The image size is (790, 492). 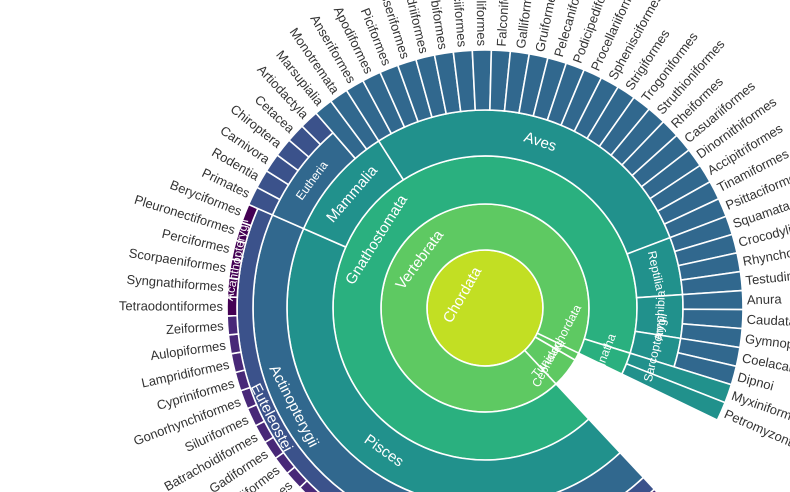 What do you see at coordinates (768, 320) in the screenshot?
I see `label-caudata: Caudata` at bounding box center [768, 320].